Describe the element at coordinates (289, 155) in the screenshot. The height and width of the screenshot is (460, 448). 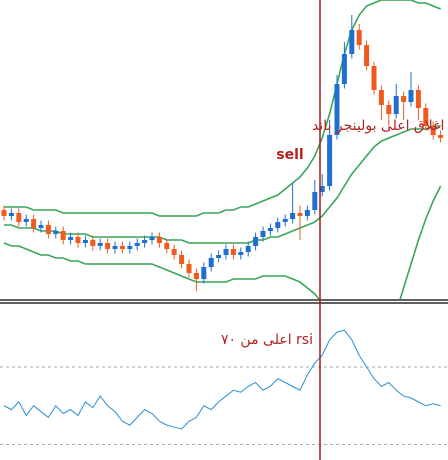
I see `annotation: sell` at that location.